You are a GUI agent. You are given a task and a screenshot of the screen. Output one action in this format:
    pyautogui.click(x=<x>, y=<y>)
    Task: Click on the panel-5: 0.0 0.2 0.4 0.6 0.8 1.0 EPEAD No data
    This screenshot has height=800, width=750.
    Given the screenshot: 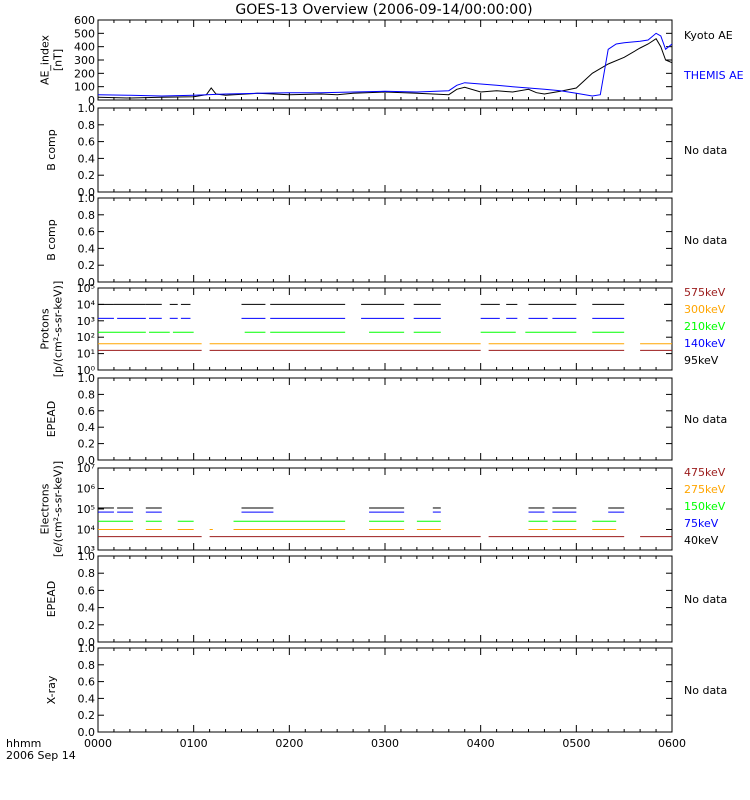 What is the action you would take?
    pyautogui.click(x=386, y=419)
    